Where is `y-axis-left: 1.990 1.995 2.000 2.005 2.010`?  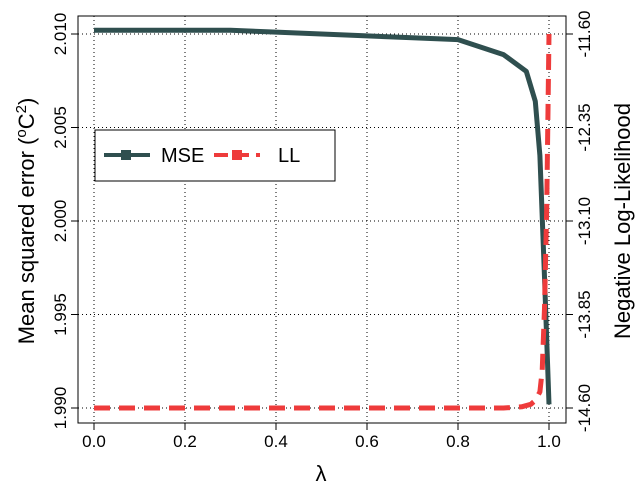 y-axis-left: 1.990 1.995 2.000 2.005 2.010 is located at coordinates (64, 221).